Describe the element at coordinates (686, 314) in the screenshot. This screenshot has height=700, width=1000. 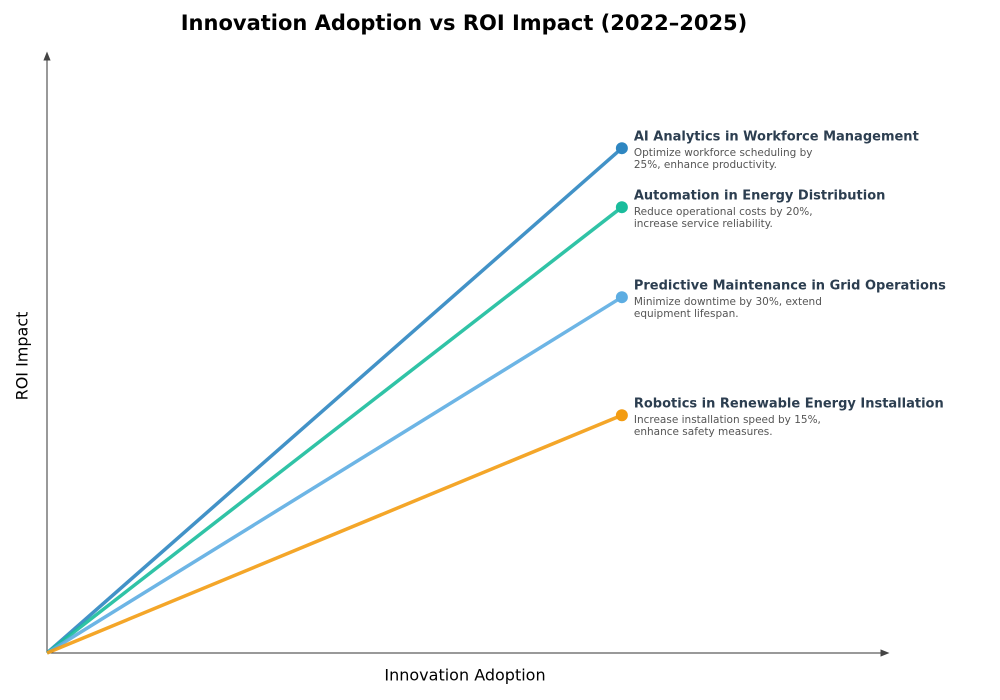
I see `series-description: equipment lifespan.` at that location.